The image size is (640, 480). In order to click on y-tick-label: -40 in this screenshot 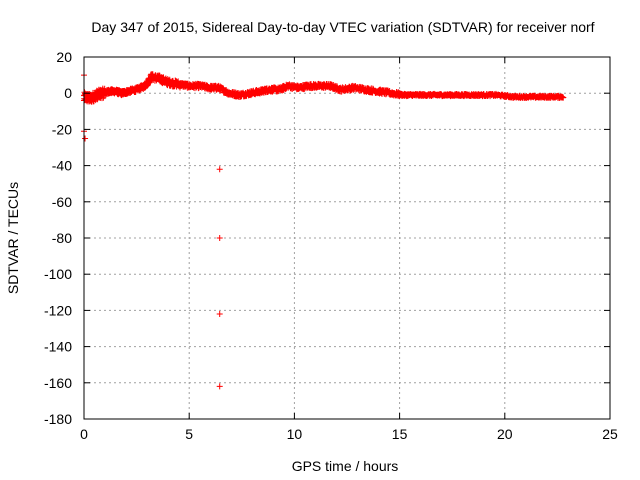, I will do `click(62, 166)`.